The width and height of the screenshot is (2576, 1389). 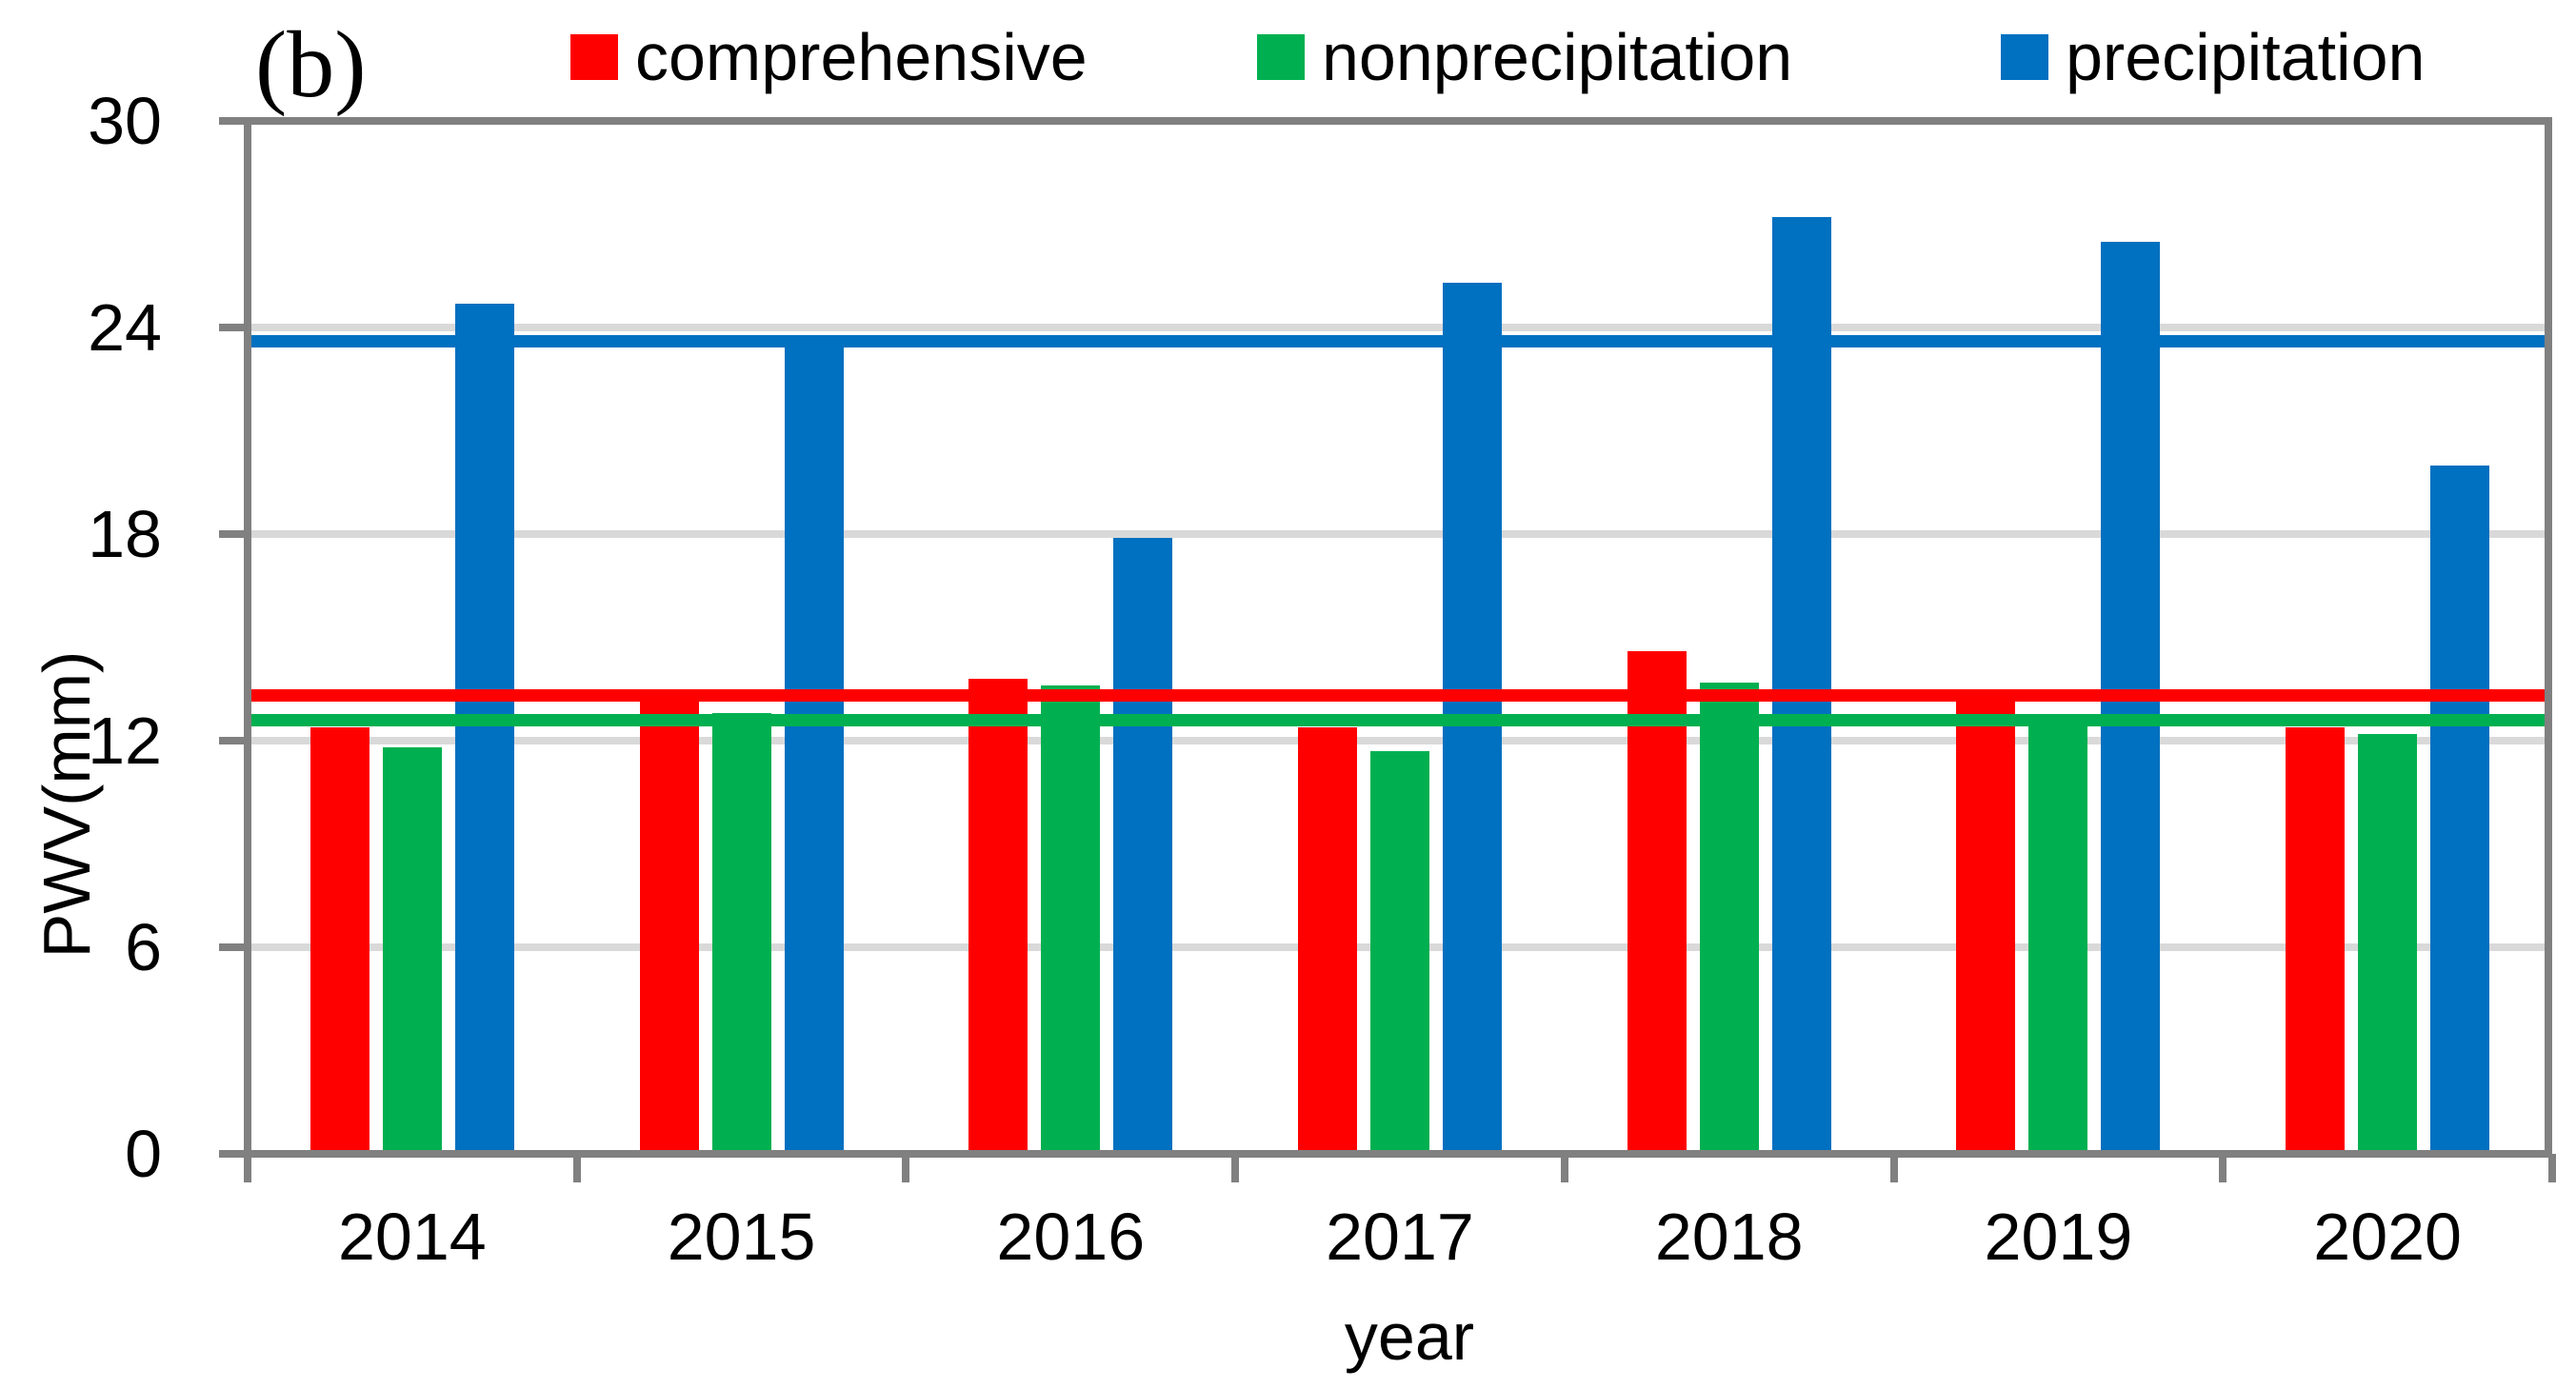 I want to click on bar-precipitation-2020, so click(x=2460, y=809).